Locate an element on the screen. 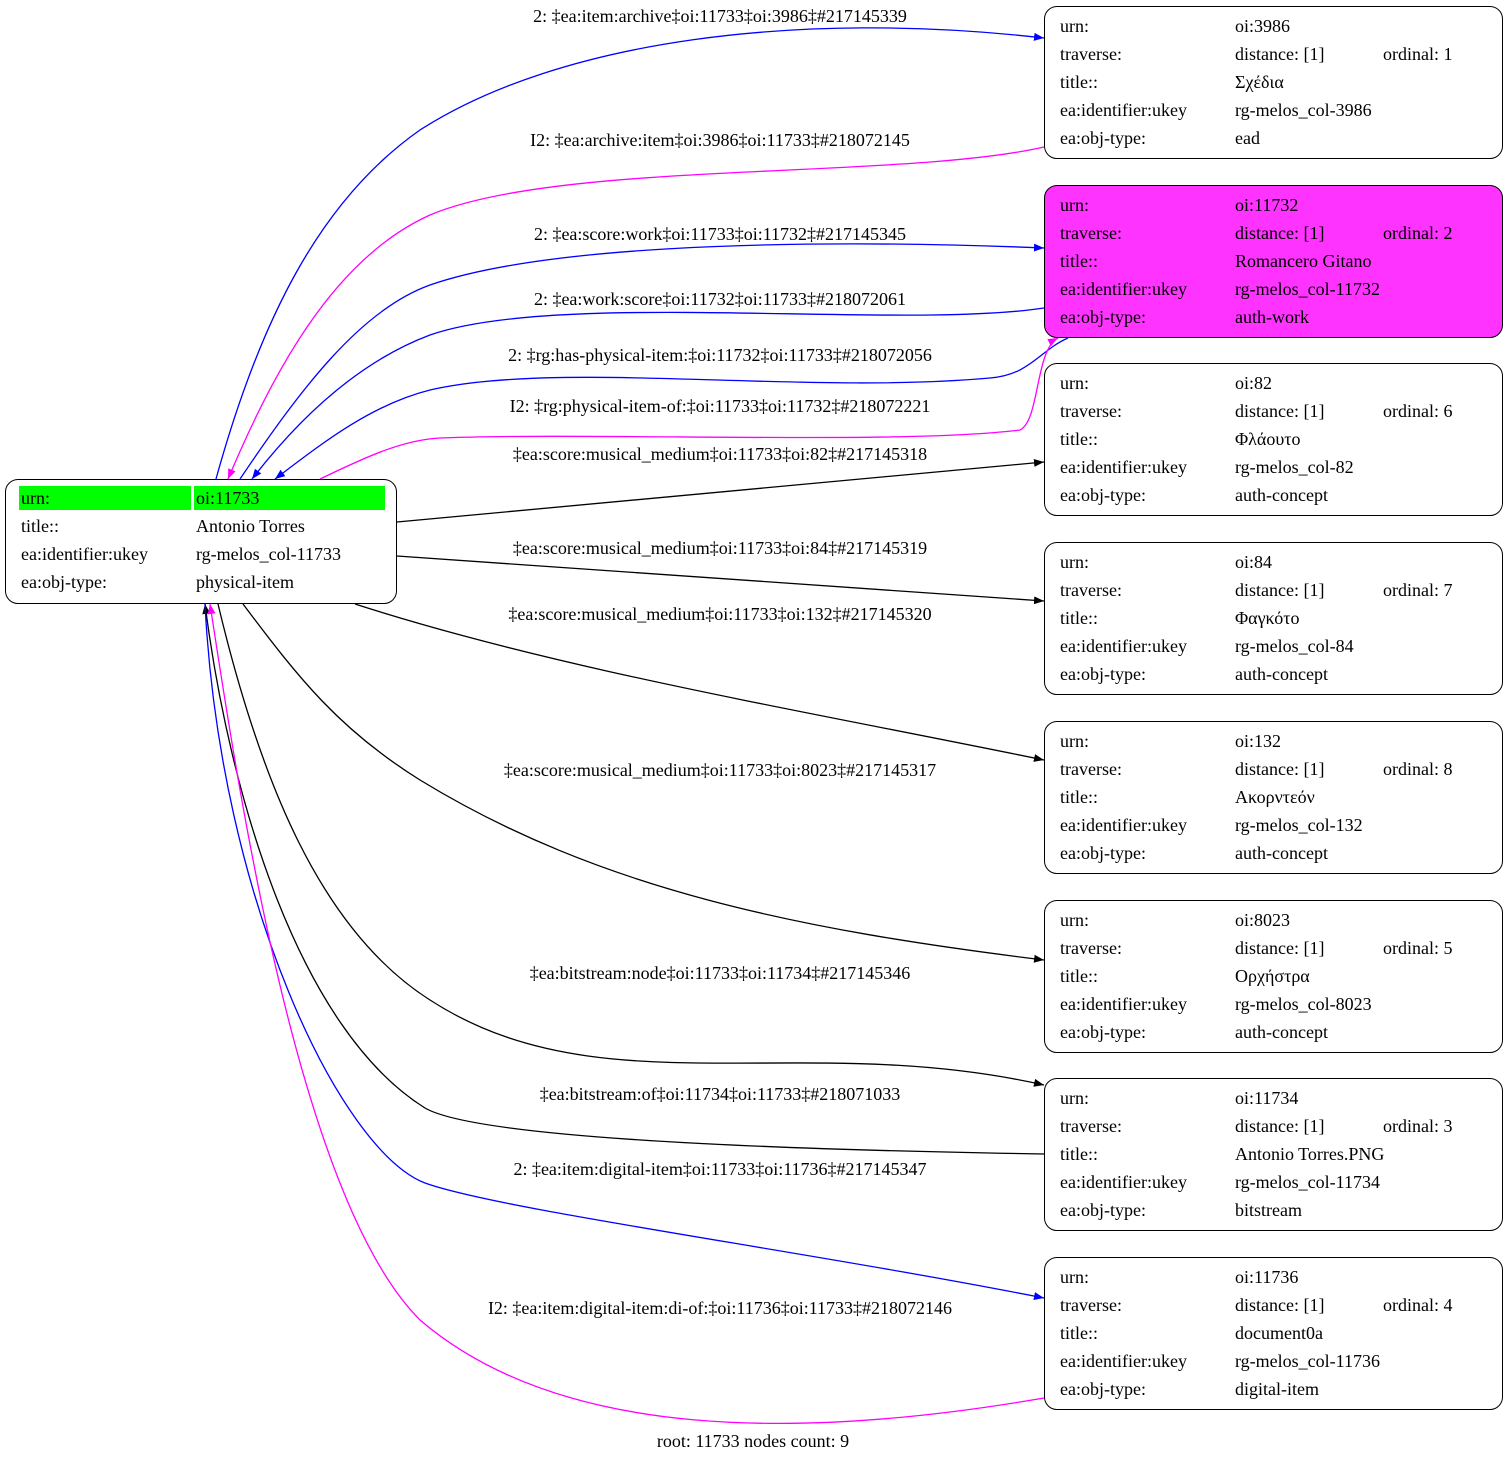 This screenshot has height=1462, width=1508. node-value: rg-melos_col-11736 is located at coordinates (1307, 1360).